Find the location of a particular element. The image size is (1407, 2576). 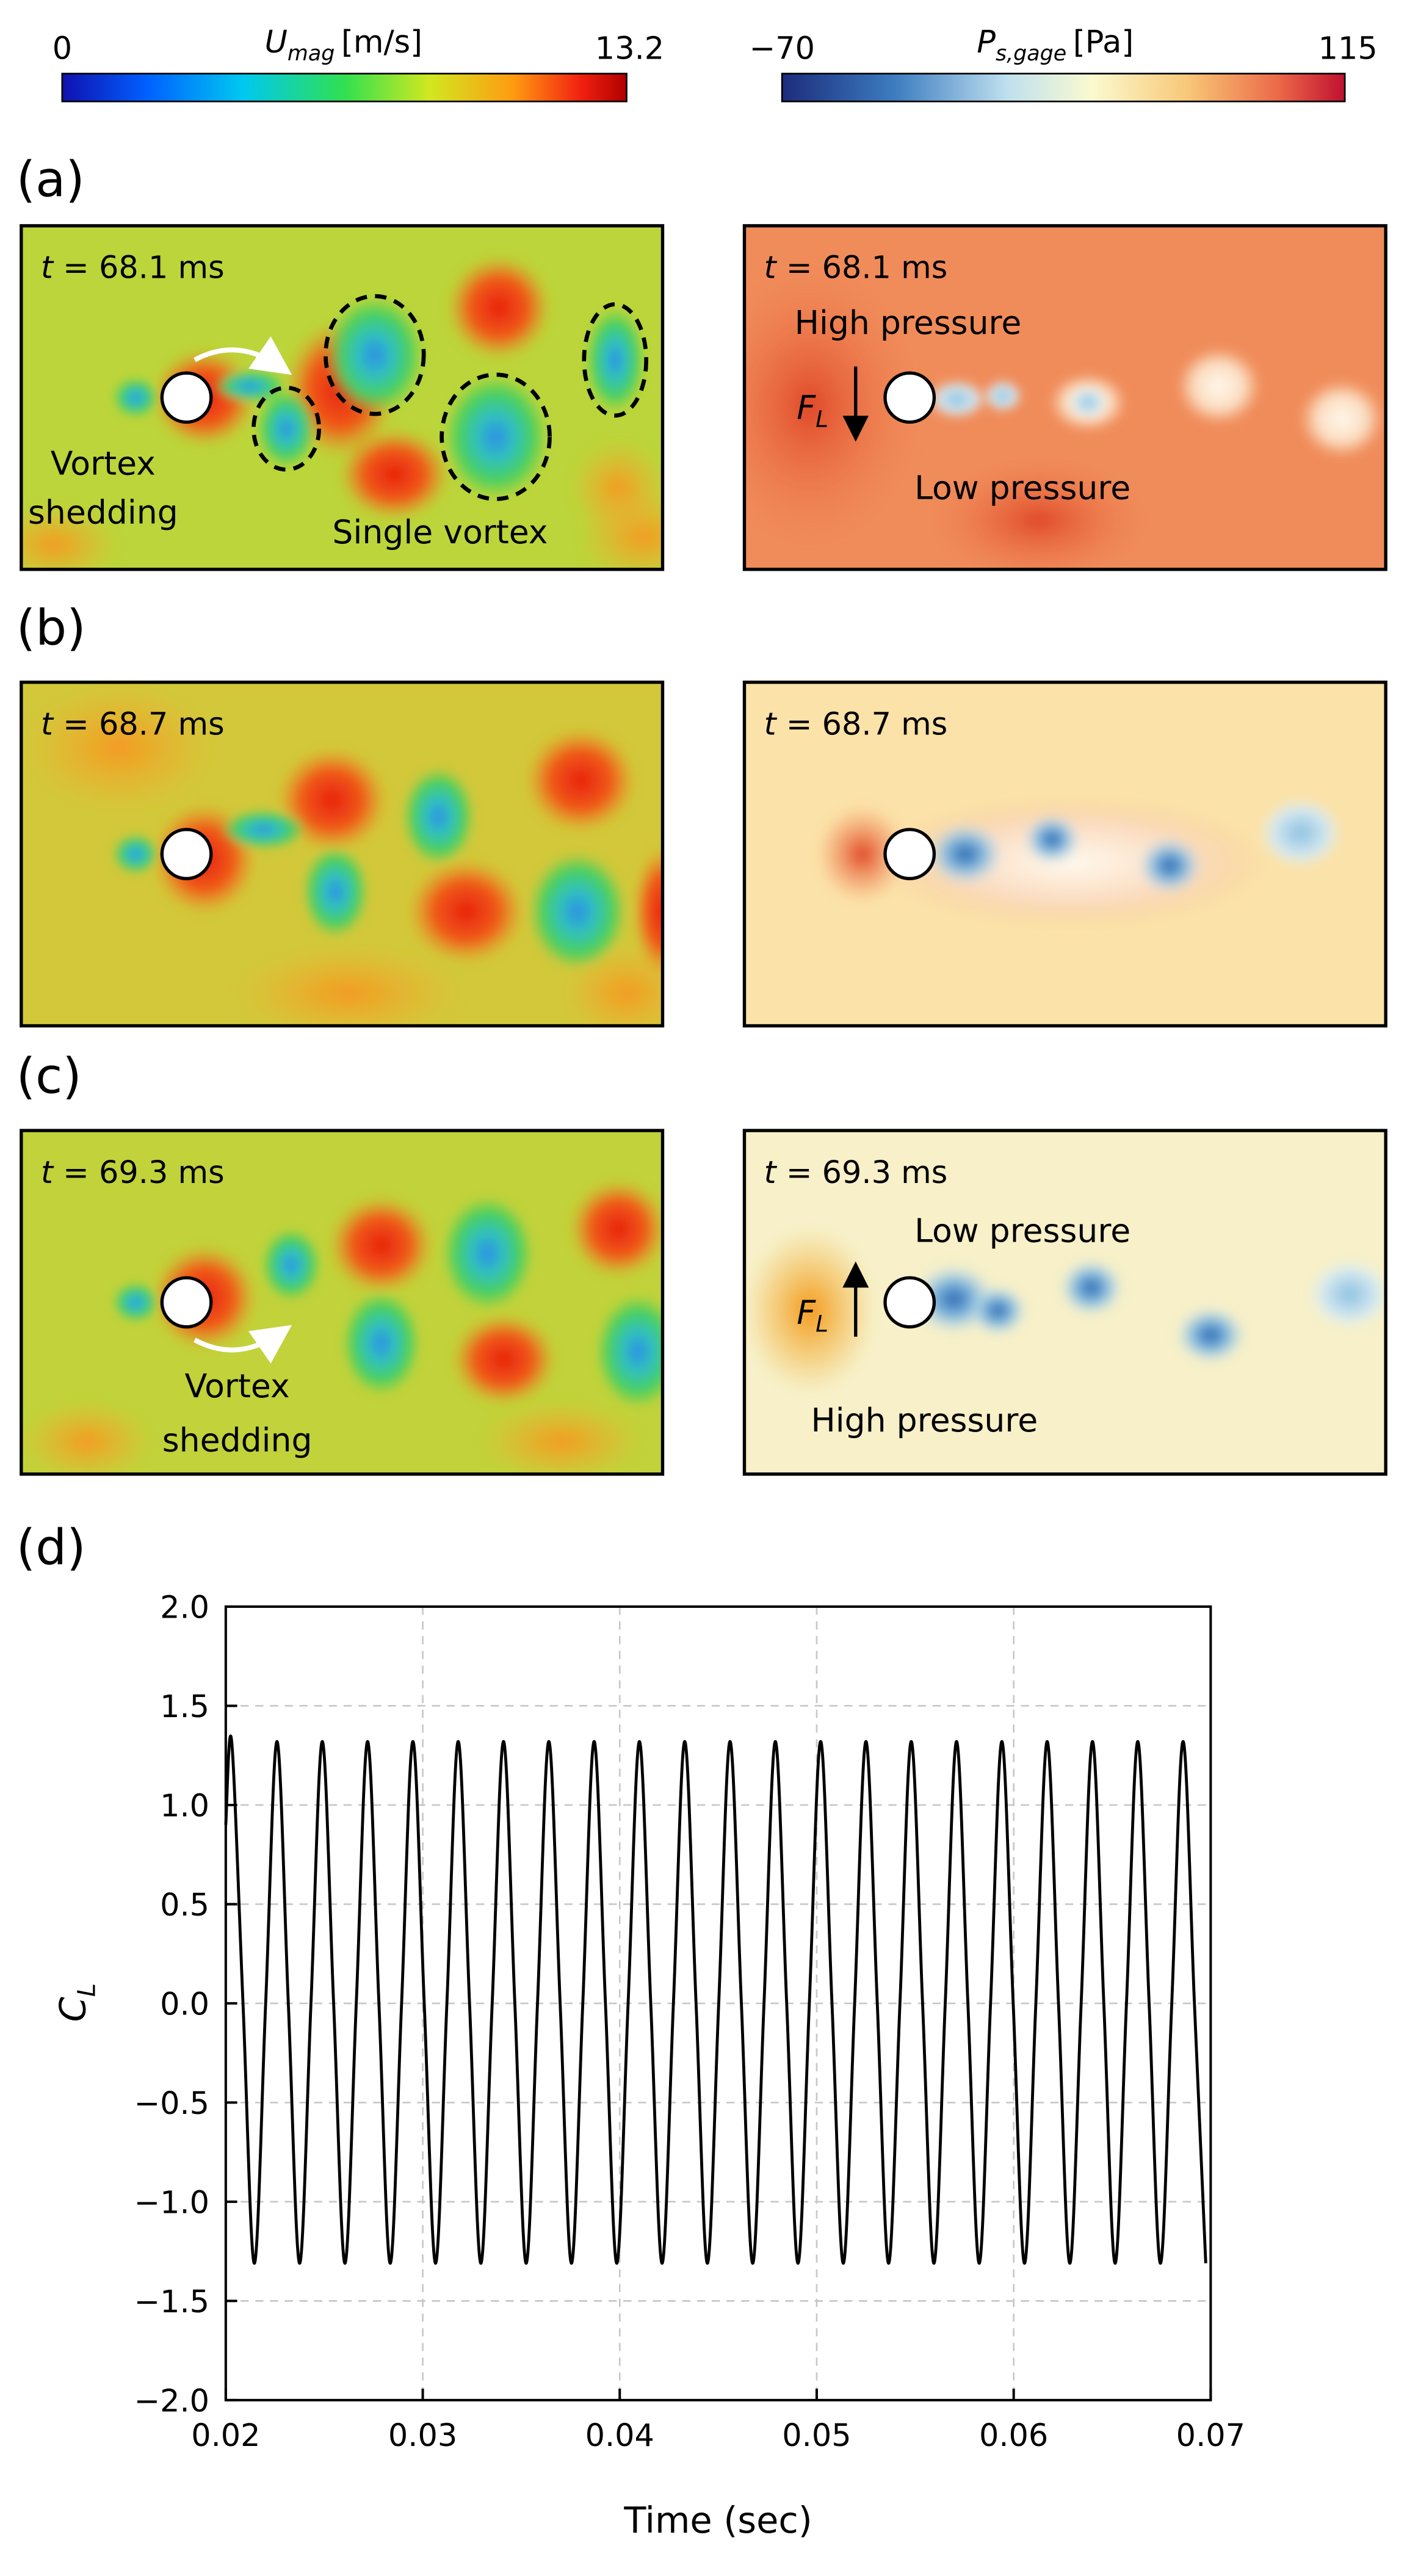

panel-label: (c) is located at coordinates (49, 1075).